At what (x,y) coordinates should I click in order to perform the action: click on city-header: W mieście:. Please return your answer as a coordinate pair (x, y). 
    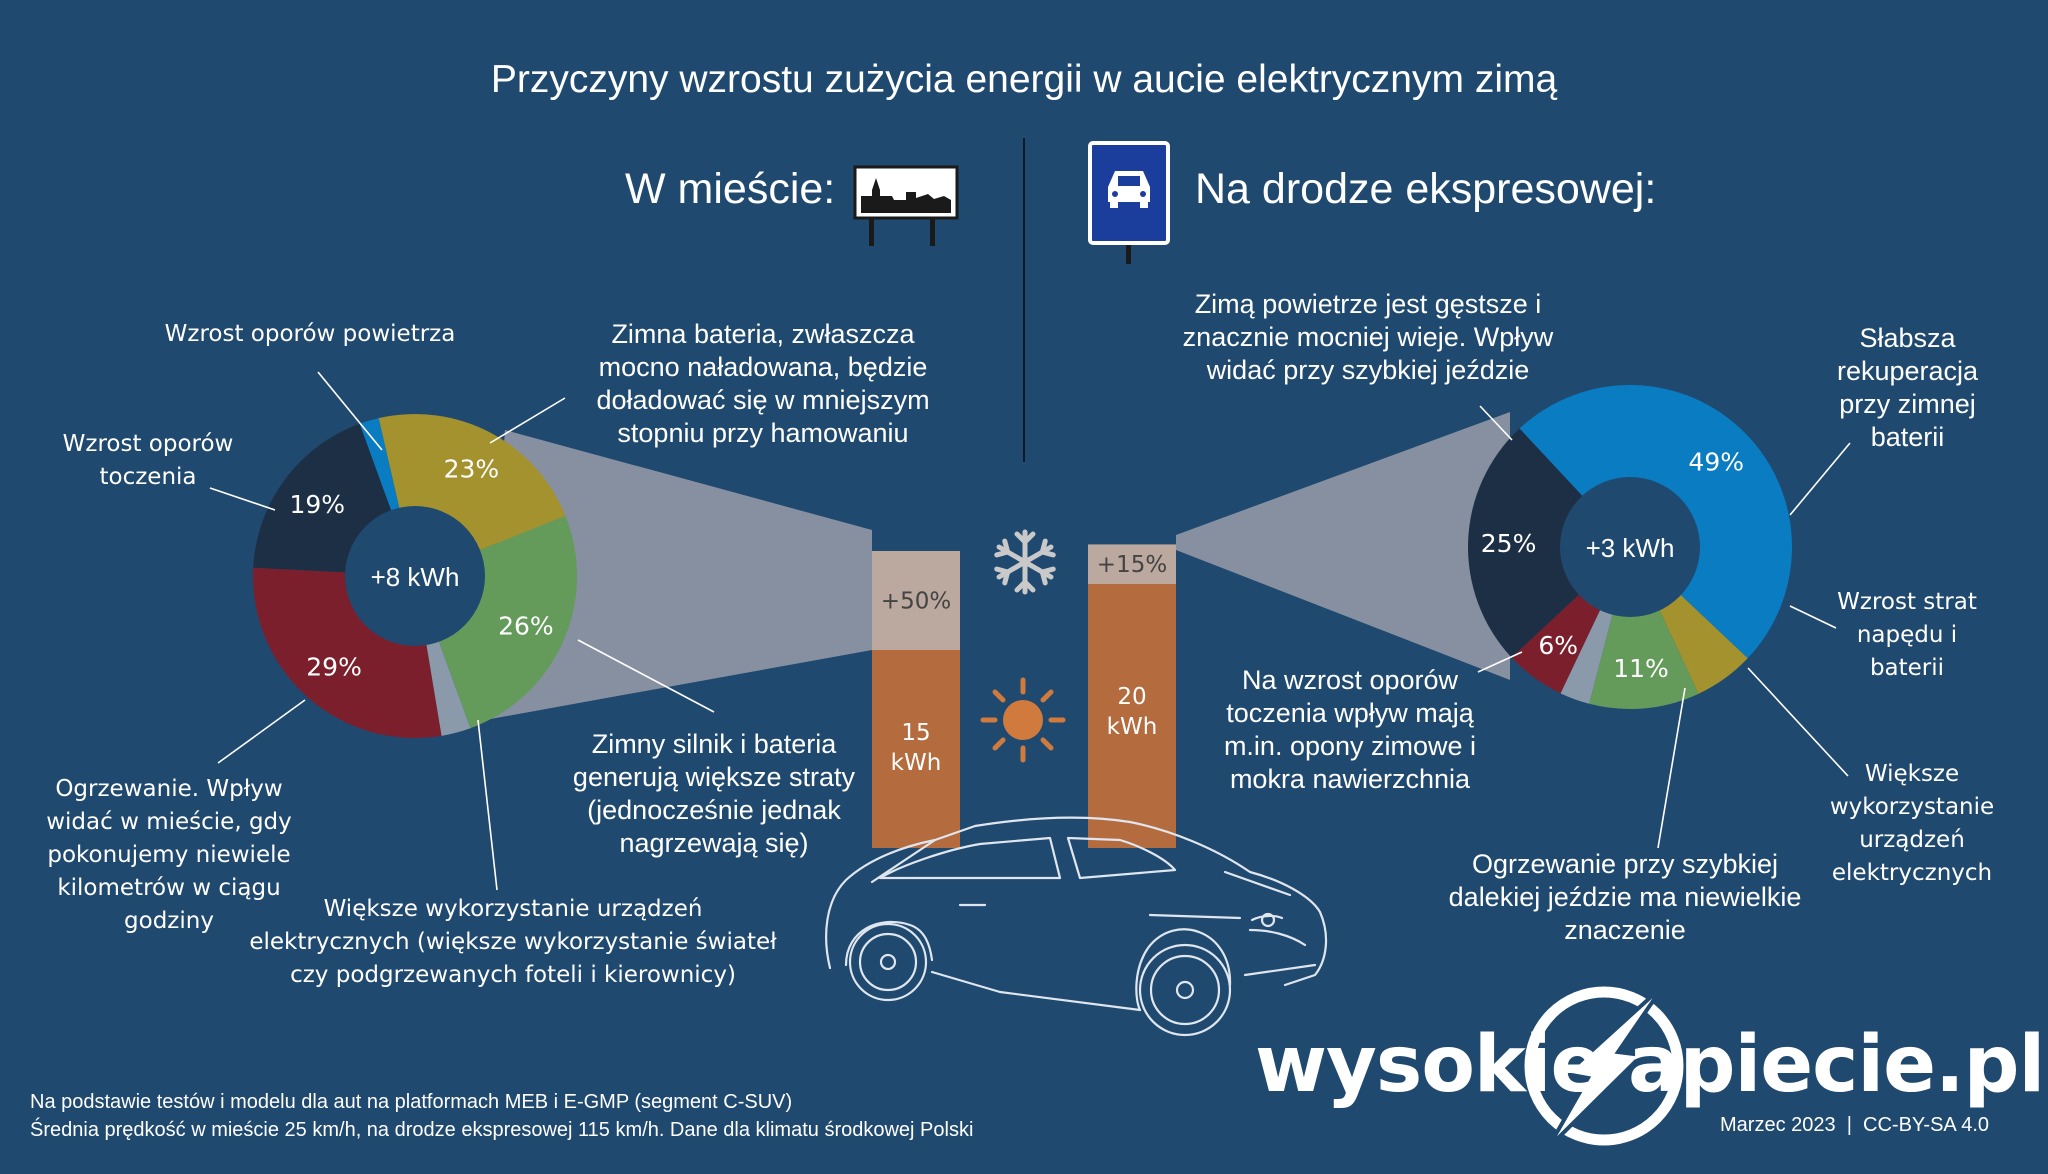
    Looking at the image, I should click on (730, 189).